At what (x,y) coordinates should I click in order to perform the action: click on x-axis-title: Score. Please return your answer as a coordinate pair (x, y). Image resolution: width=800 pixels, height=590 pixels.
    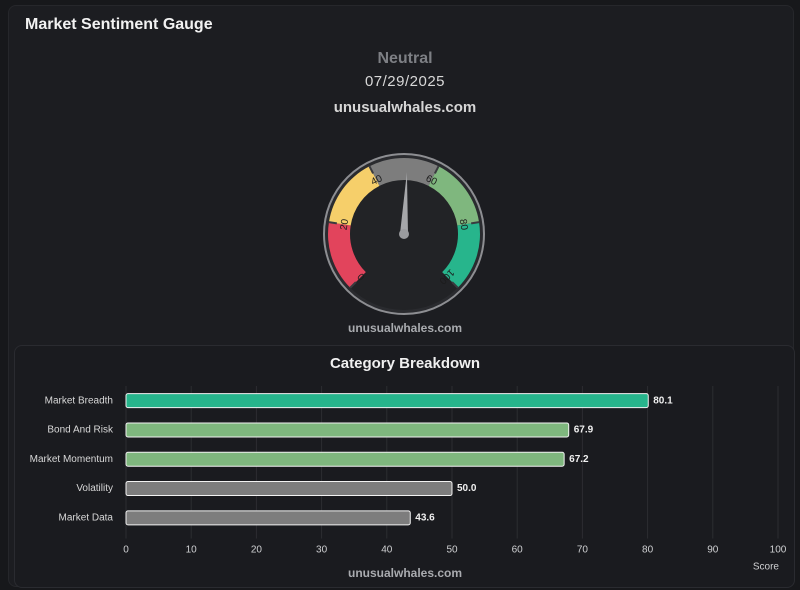
    Looking at the image, I should click on (766, 566).